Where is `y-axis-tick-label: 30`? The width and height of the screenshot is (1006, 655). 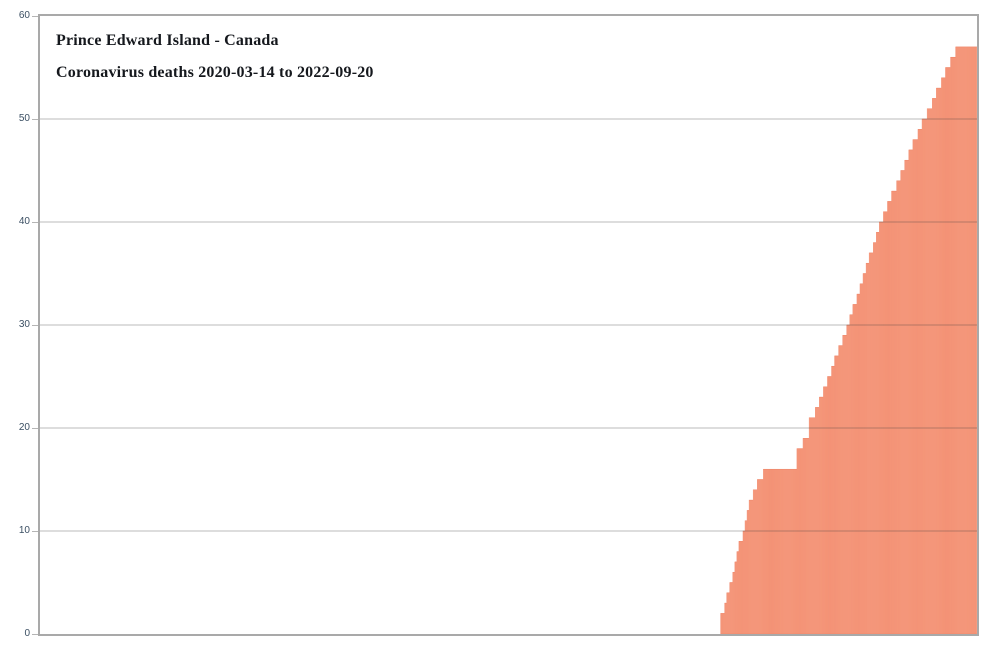
y-axis-tick-label: 30 is located at coordinates (24, 324).